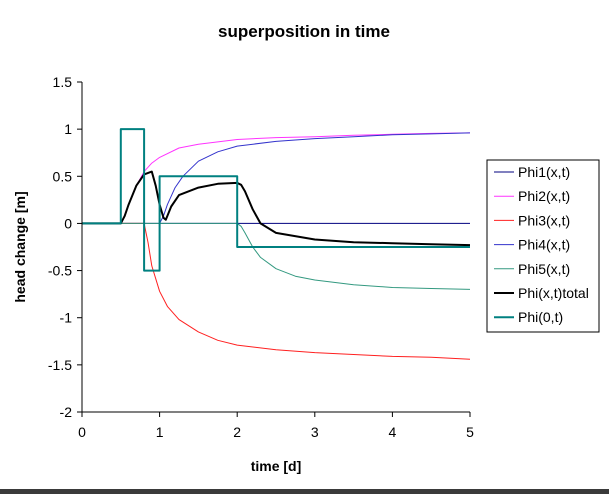  I want to click on legend-label: Phi3(x,t), so click(544, 220).